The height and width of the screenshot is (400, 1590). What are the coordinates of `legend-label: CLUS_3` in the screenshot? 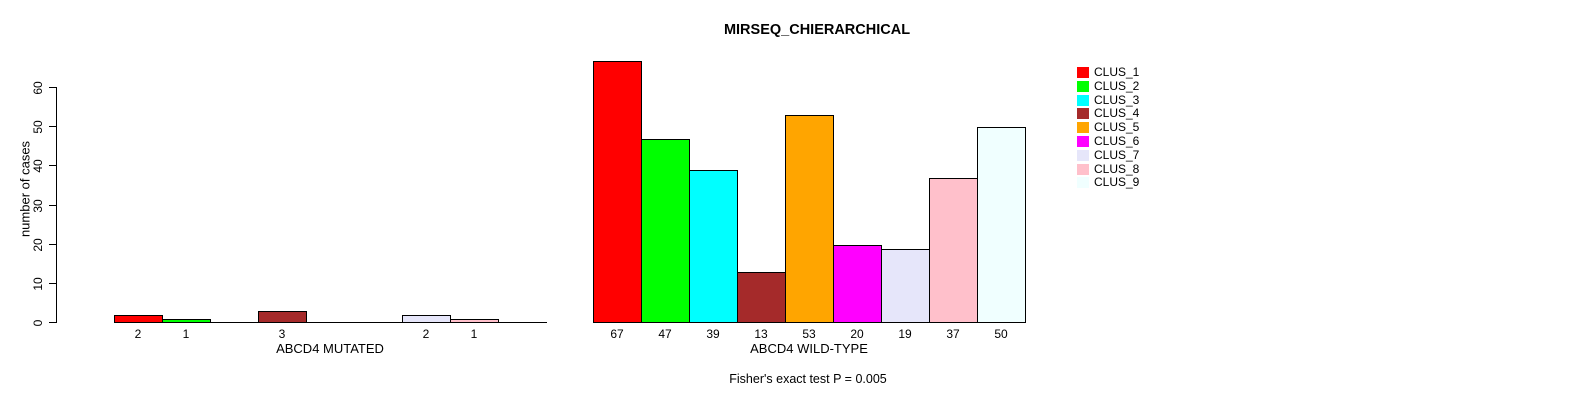 It's located at (1117, 100).